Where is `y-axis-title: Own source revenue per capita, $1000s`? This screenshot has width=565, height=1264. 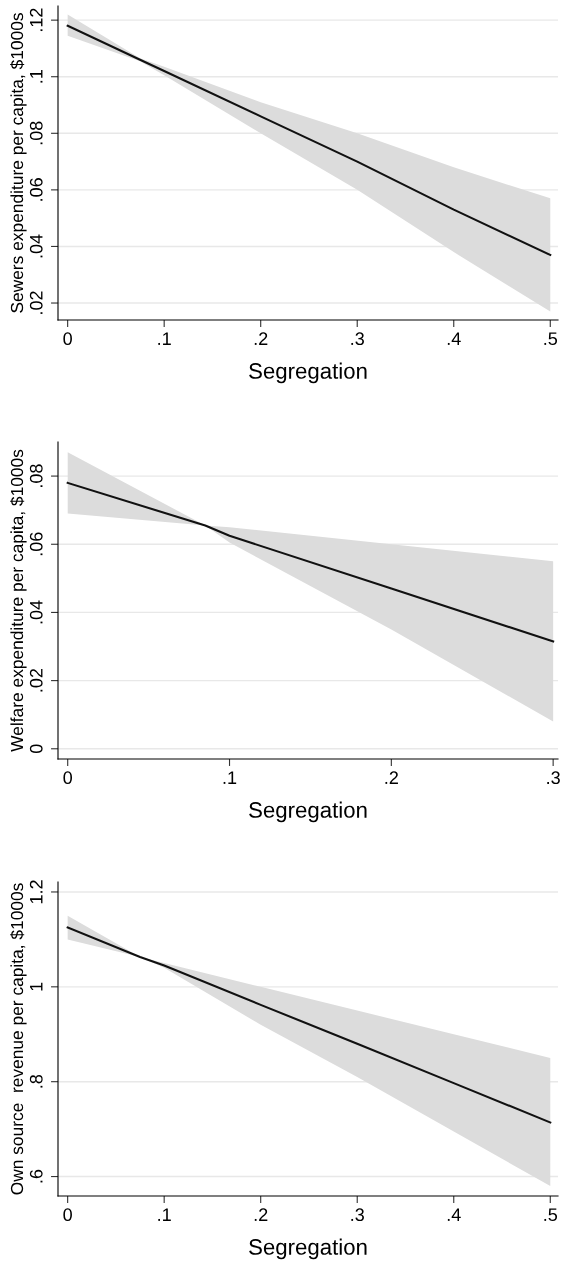 y-axis-title: Own source revenue per capita, $1000s is located at coordinates (18, 1039).